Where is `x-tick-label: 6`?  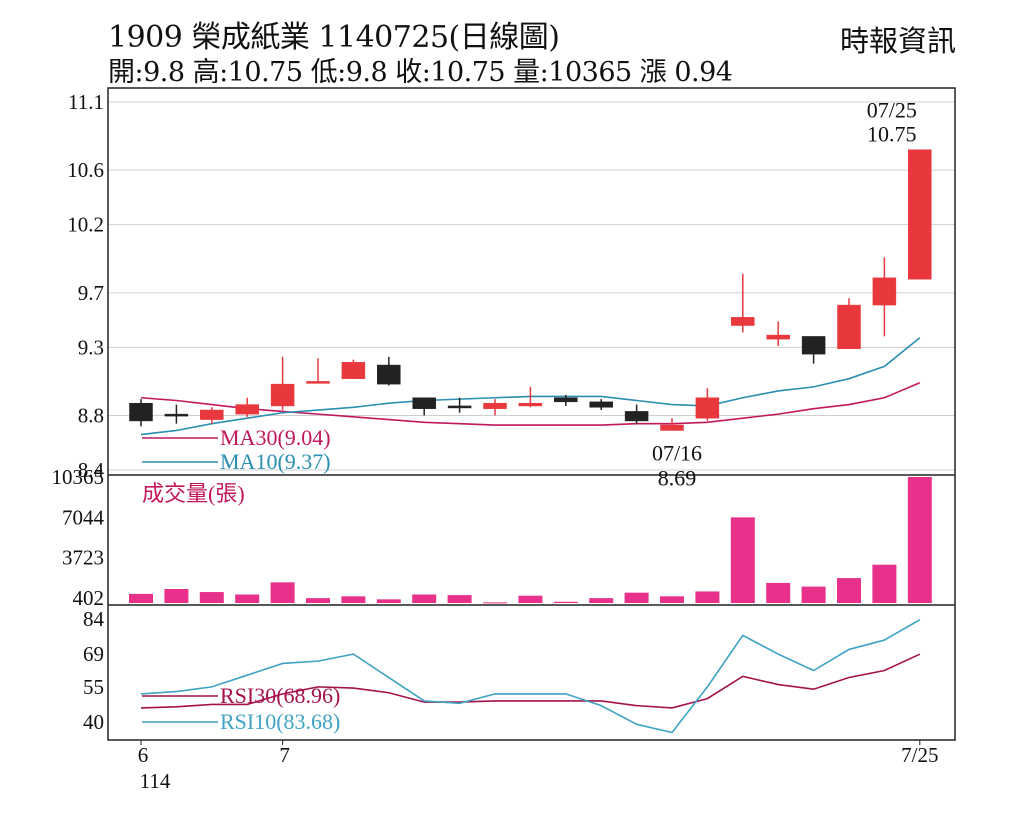
x-tick-label: 6 is located at coordinates (143, 755).